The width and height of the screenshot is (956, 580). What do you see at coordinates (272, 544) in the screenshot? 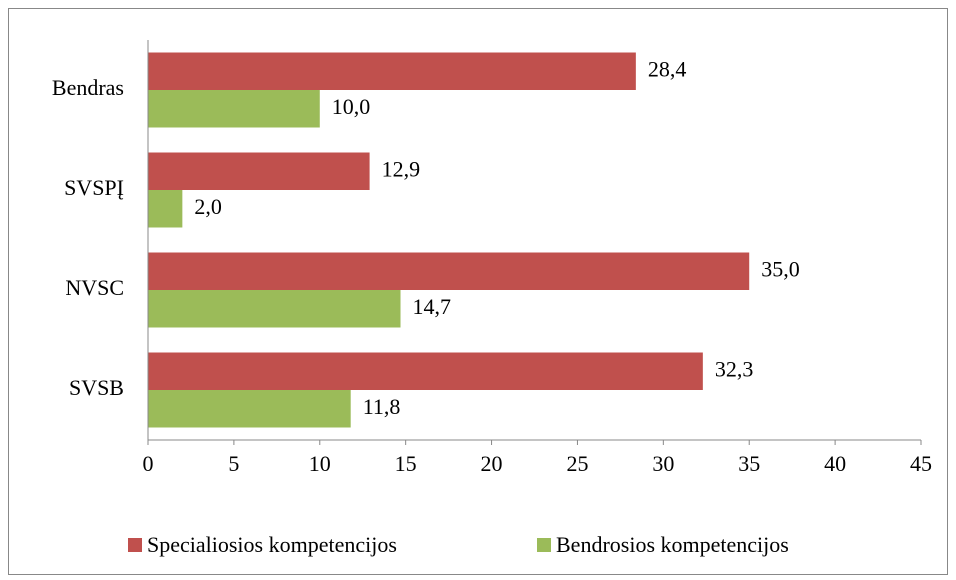
I see `legend-label: Specialiosios kompetencijos` at bounding box center [272, 544].